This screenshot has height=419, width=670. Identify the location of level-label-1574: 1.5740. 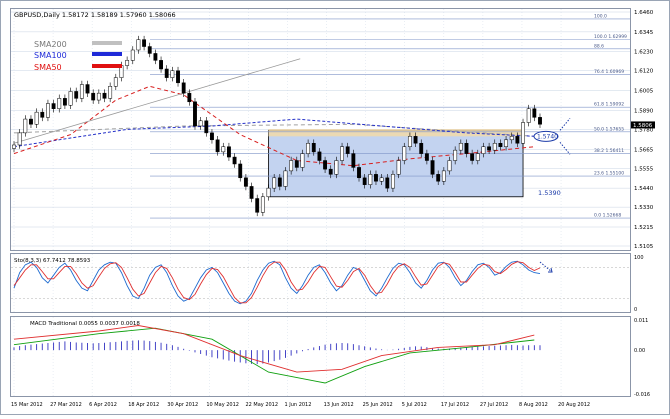
(547, 137).